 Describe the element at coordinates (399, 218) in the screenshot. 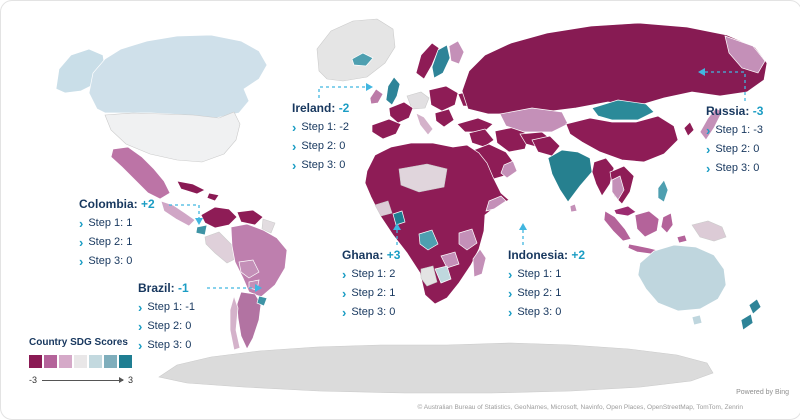

I see `region-ghana` at that location.